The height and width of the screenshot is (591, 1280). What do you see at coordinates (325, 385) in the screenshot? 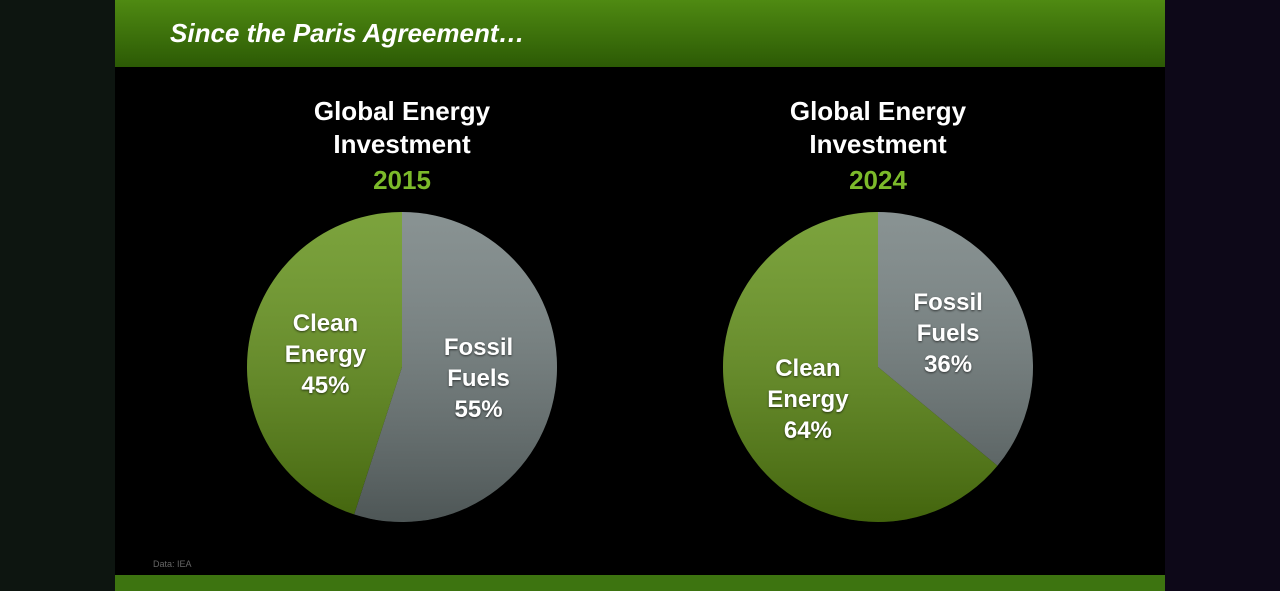
I see `slice-value: 45%` at bounding box center [325, 385].